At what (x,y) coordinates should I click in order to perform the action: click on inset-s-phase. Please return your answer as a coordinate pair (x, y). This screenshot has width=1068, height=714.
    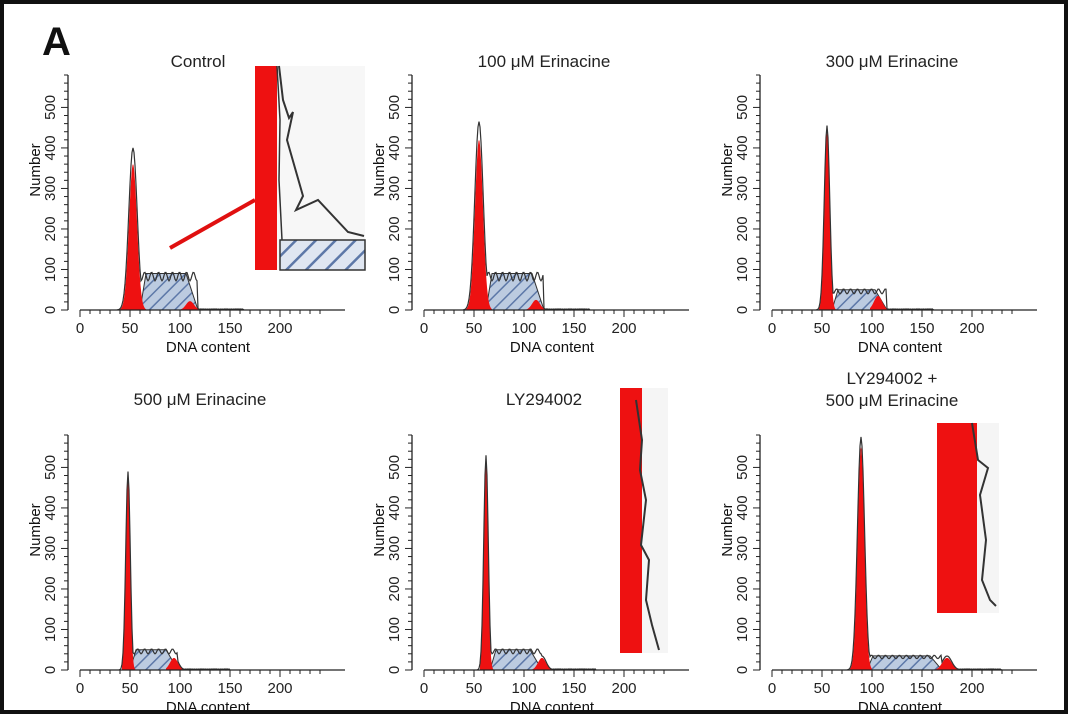
    Looking at the image, I should click on (322, 255).